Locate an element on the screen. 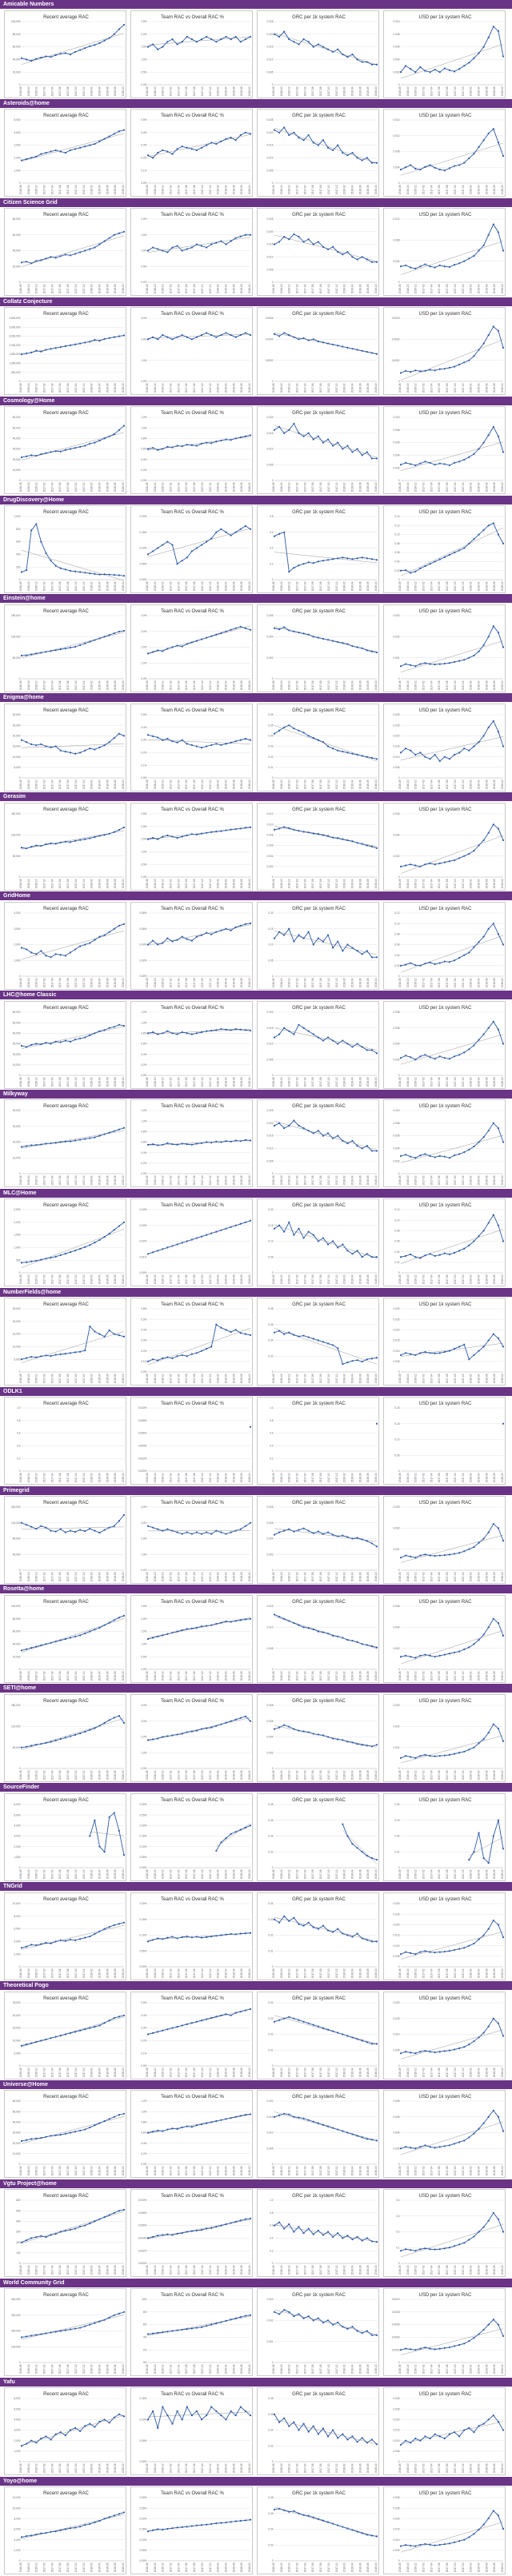 The width and height of the screenshot is (512, 2576). y-tick-label: 0.008 is located at coordinates (397, 1012).